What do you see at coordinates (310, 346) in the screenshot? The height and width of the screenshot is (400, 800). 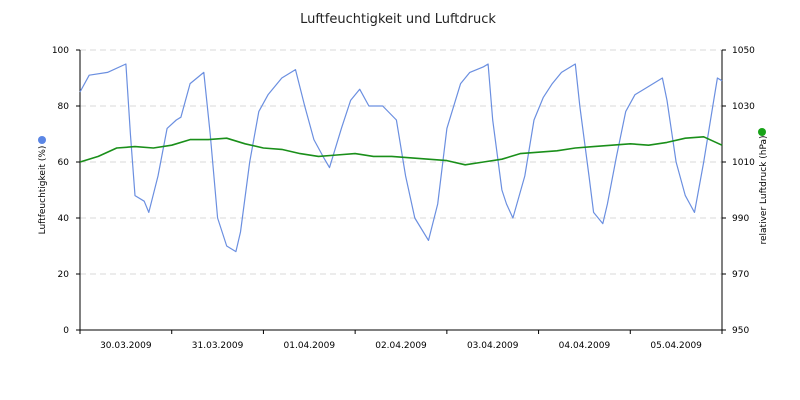 I see `x-tick-label: 01.04.2009` at bounding box center [310, 346].